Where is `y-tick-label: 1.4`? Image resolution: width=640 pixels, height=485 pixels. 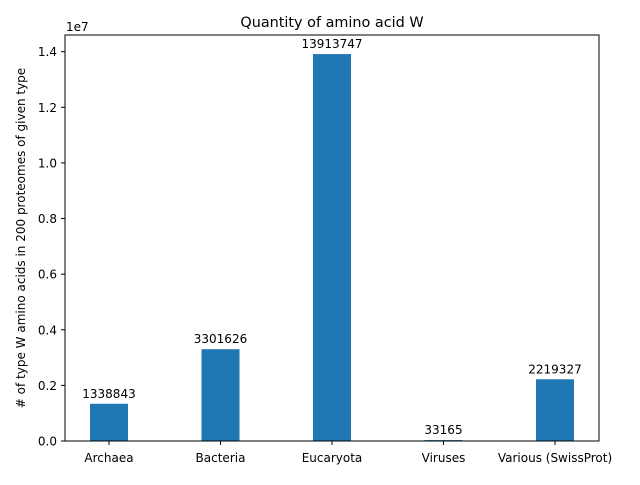
y-tick-label: 1.4 is located at coordinates (47, 52).